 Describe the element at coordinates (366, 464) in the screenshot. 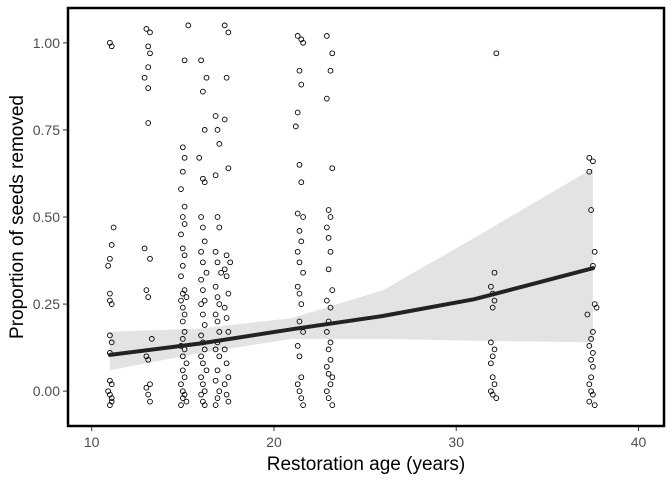

I see `x-axis-title: Restoration age (years)` at that location.